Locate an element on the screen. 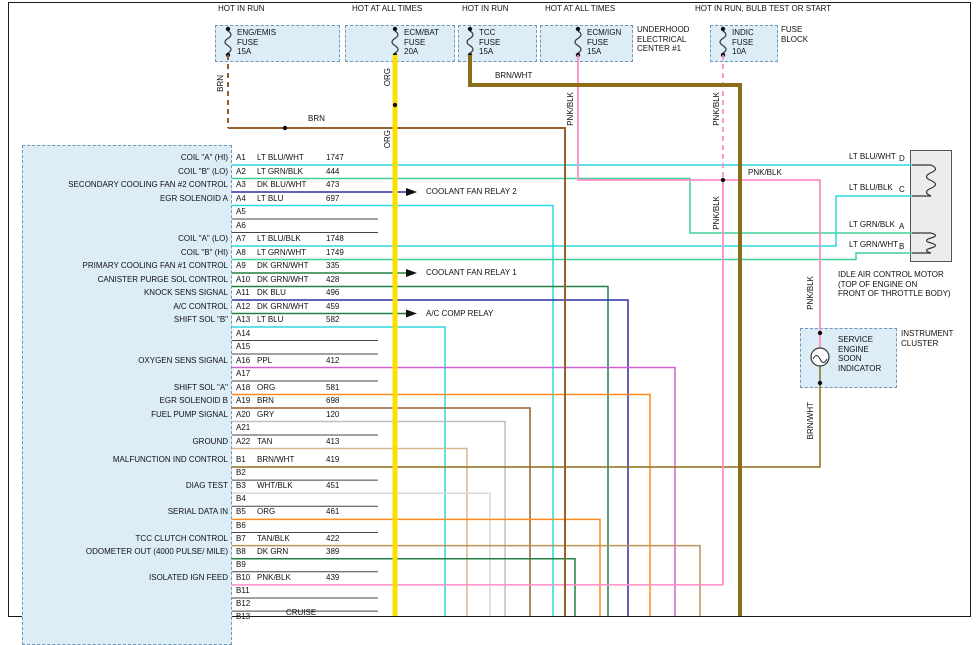 The height and width of the screenshot is (645, 977). wire-label: BRN/WHT is located at coordinates (810, 421).